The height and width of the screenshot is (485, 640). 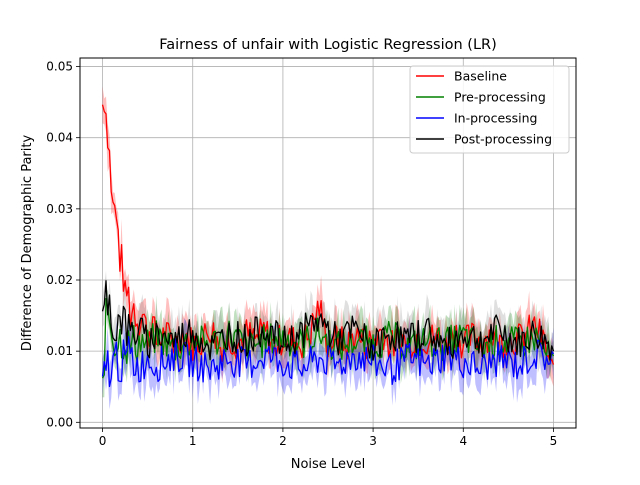 I want to click on x-tick-label: 4, so click(x=463, y=441).